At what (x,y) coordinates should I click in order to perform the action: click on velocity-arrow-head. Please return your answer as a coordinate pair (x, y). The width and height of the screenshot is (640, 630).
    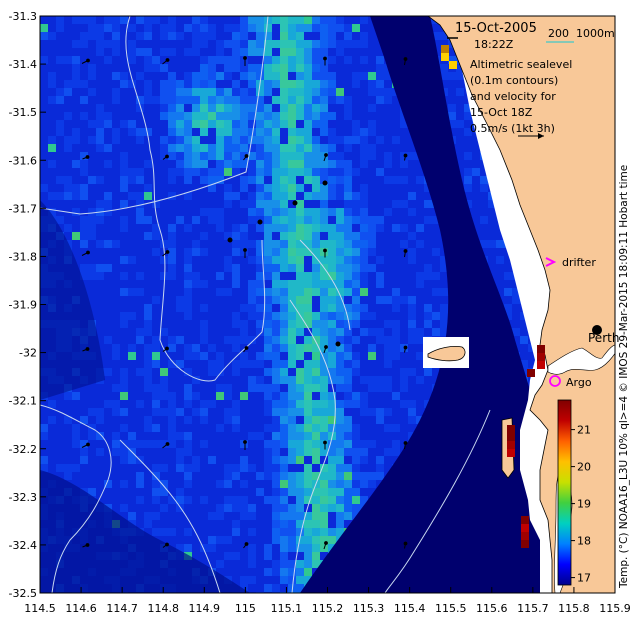
    Looking at the image, I should click on (325, 442).